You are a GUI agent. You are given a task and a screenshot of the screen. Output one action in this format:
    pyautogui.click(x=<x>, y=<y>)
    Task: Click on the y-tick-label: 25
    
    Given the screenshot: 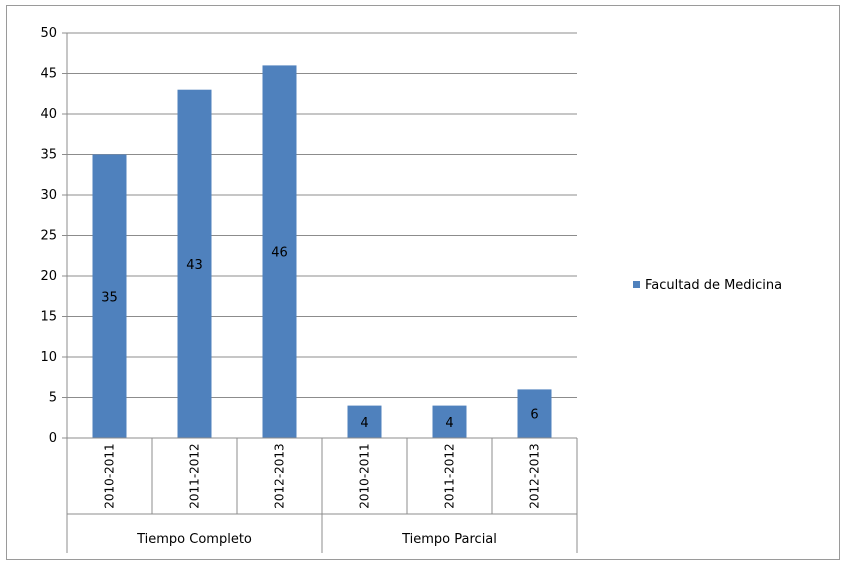 What is the action you would take?
    pyautogui.click(x=48, y=236)
    